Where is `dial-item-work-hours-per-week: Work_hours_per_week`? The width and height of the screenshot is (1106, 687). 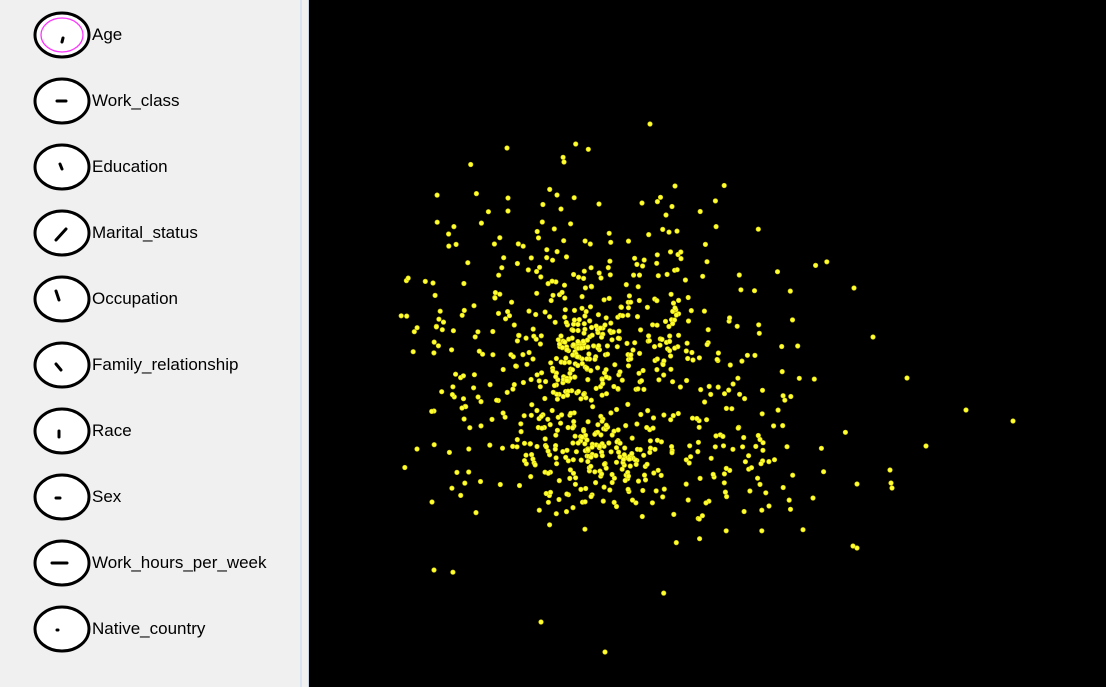 dial-item-work-hours-per-week: Work_hours_per_week is located at coordinates (150, 563).